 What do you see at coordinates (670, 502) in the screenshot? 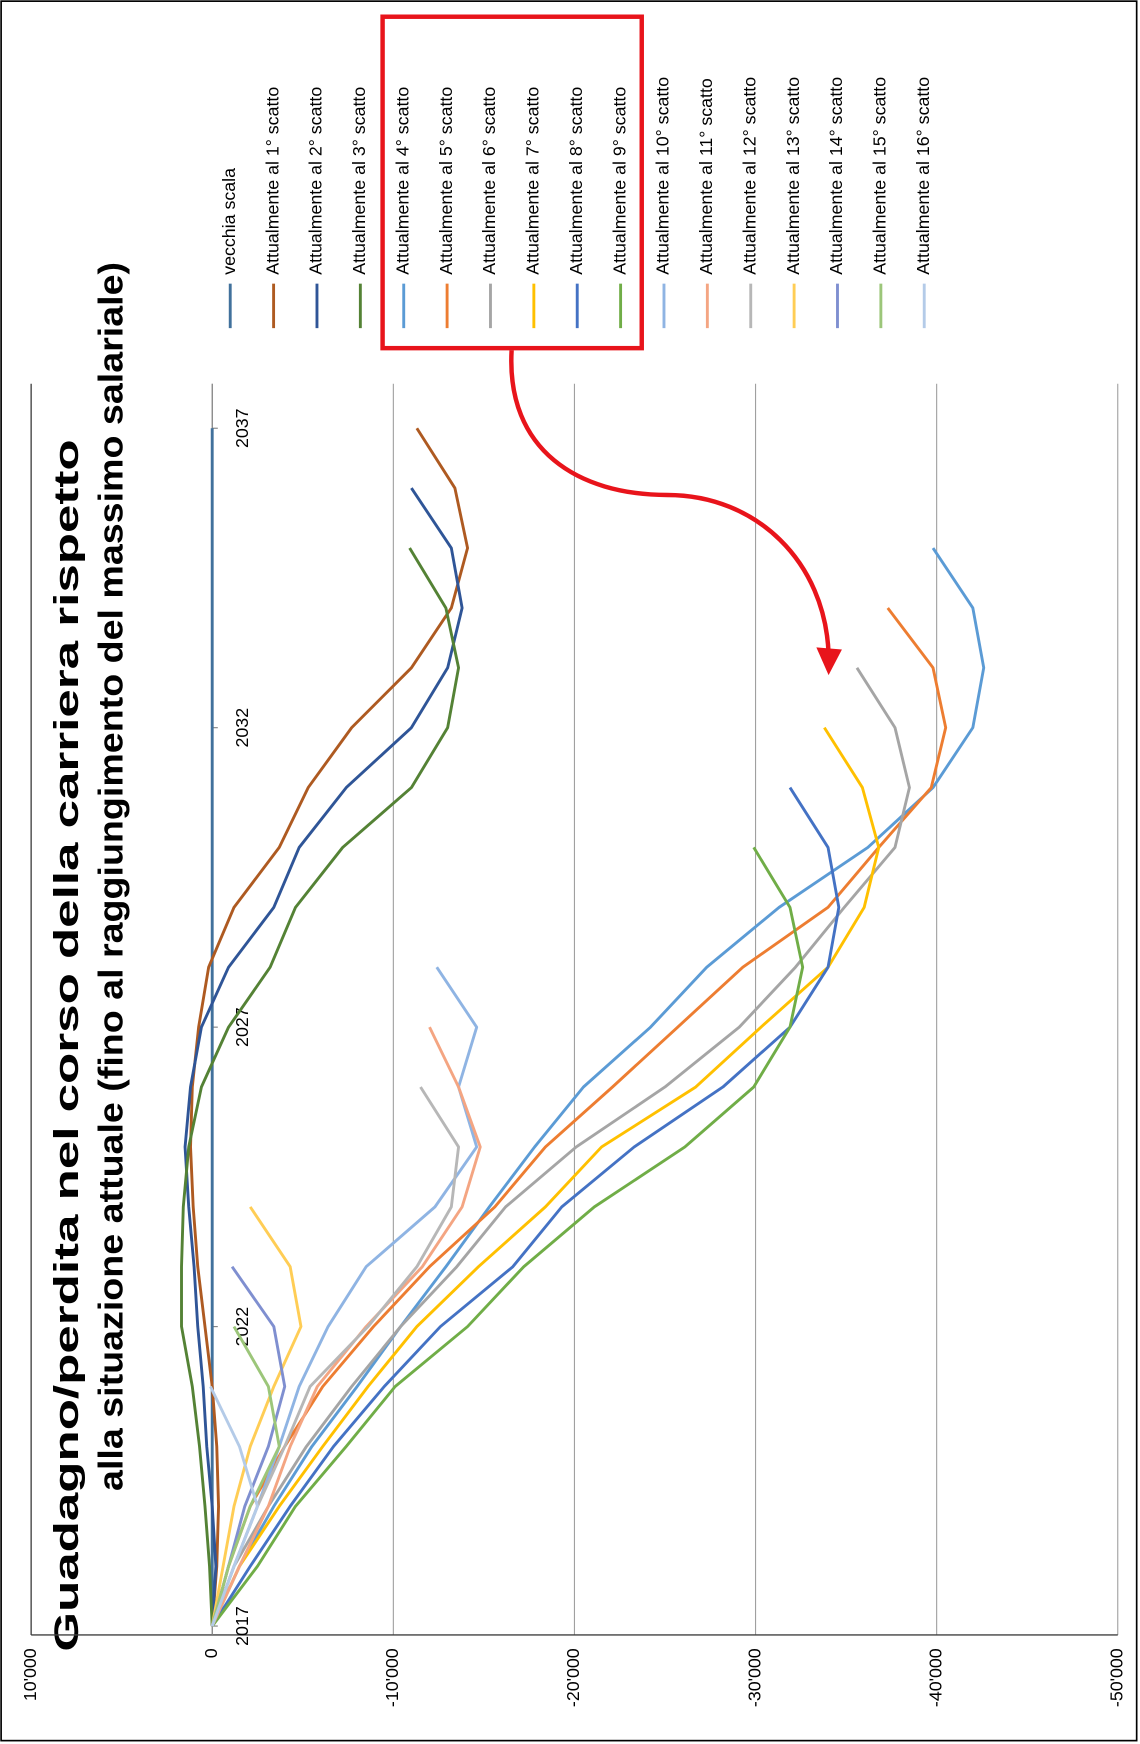
I see `highlight-arrow` at bounding box center [670, 502].